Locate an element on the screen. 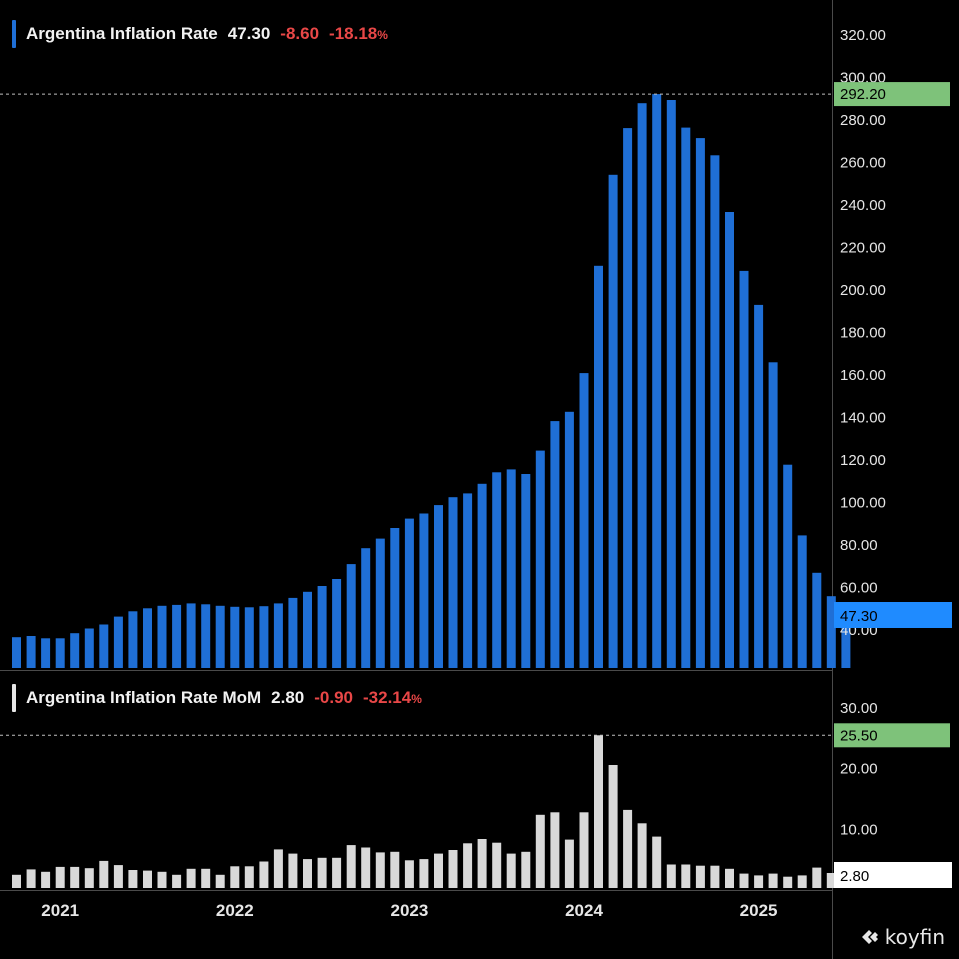 Image resolution: width=959 pixels, height=959 pixels. top-legend-value: 47.30 is located at coordinates (249, 33).